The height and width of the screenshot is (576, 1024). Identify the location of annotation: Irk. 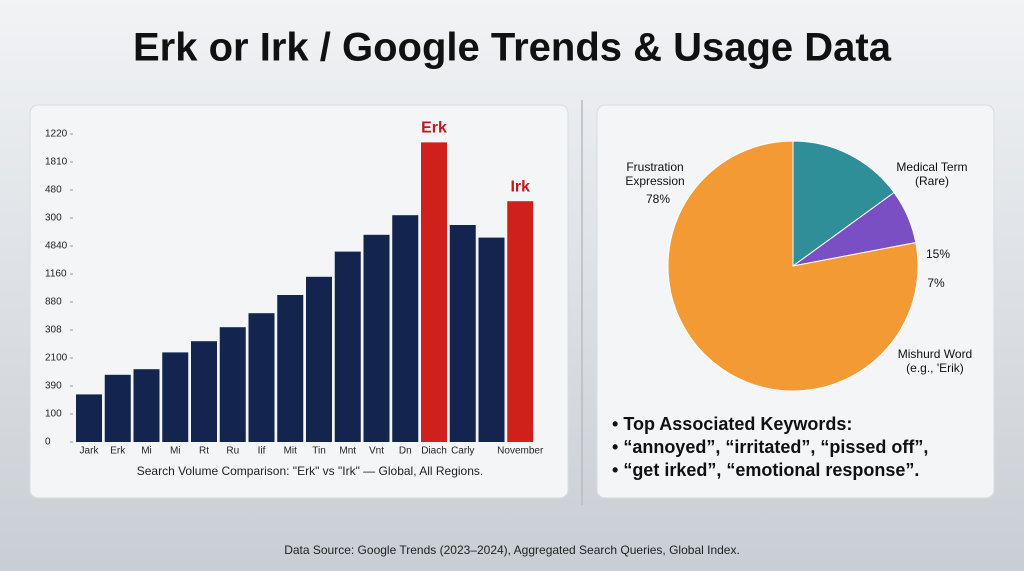
(520, 186).